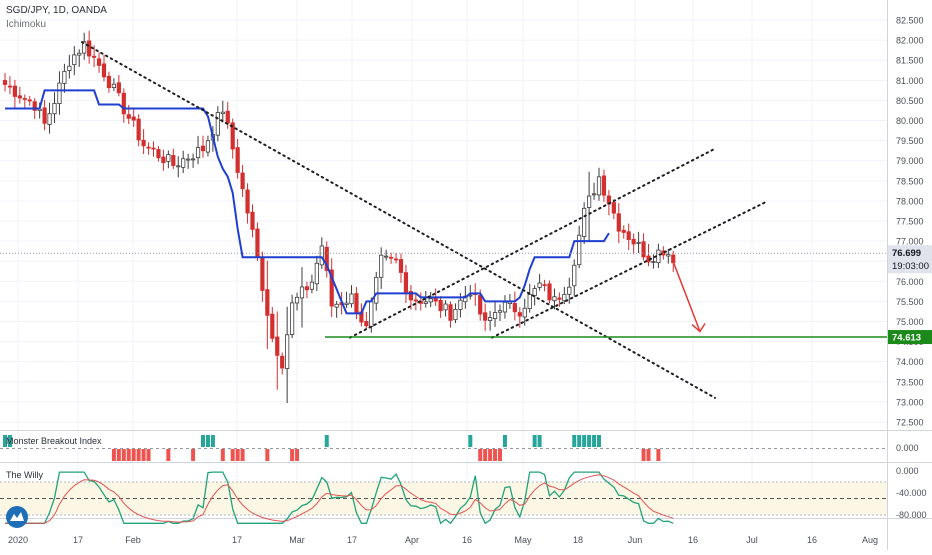  What do you see at coordinates (910, 362) in the screenshot?
I see `y-tick-label: 74.000` at bounding box center [910, 362].